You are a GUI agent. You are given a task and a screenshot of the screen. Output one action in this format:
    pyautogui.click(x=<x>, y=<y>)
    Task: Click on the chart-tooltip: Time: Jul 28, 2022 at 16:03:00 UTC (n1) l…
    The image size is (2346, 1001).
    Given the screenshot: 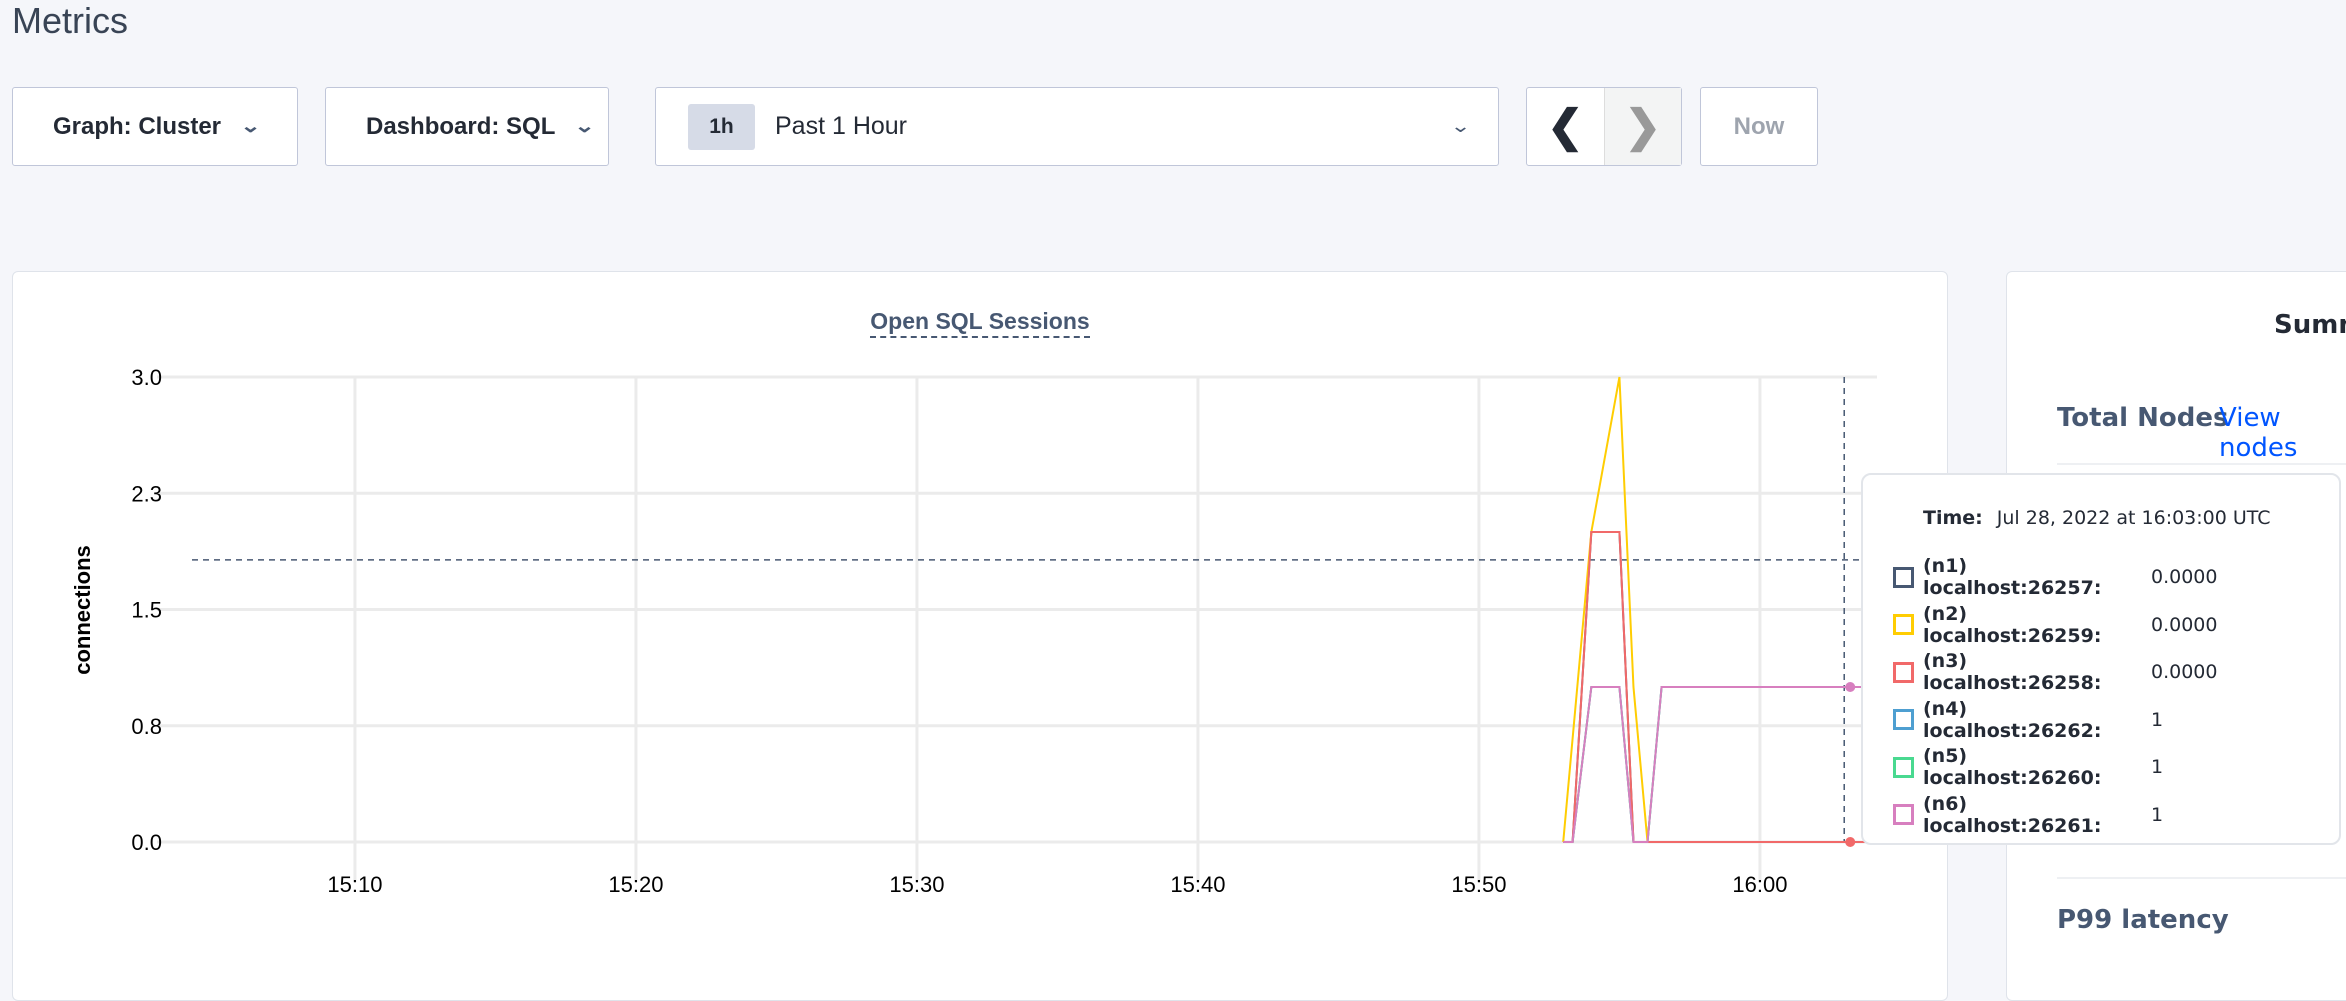 What is the action you would take?
    pyautogui.click(x=2101, y=659)
    